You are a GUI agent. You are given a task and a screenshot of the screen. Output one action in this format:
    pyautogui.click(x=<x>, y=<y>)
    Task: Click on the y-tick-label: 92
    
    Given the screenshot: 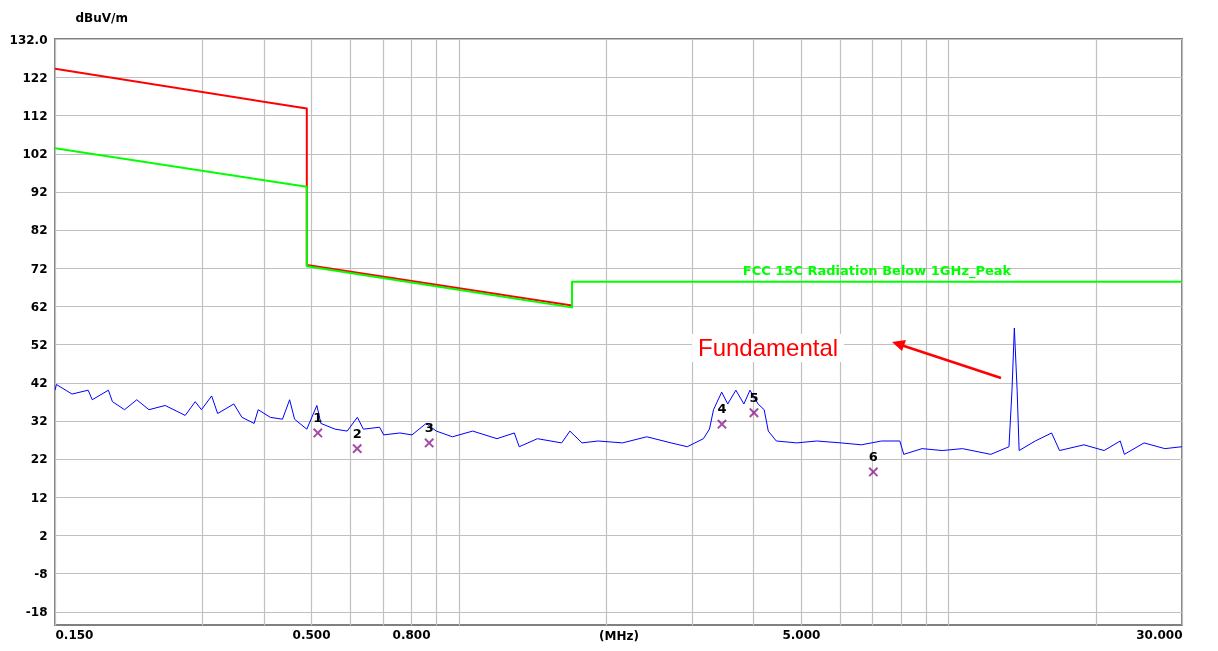 What is the action you would take?
    pyautogui.click(x=39, y=192)
    